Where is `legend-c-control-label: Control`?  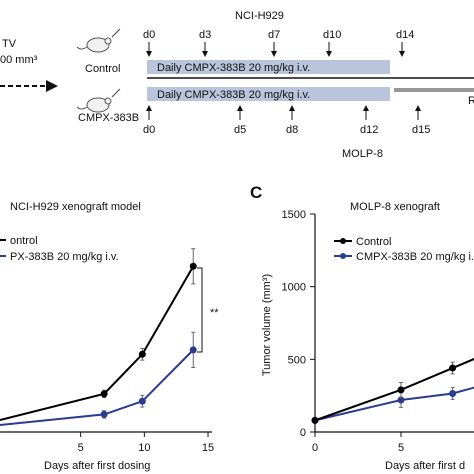 legend-c-control-label: Control is located at coordinates (373, 242).